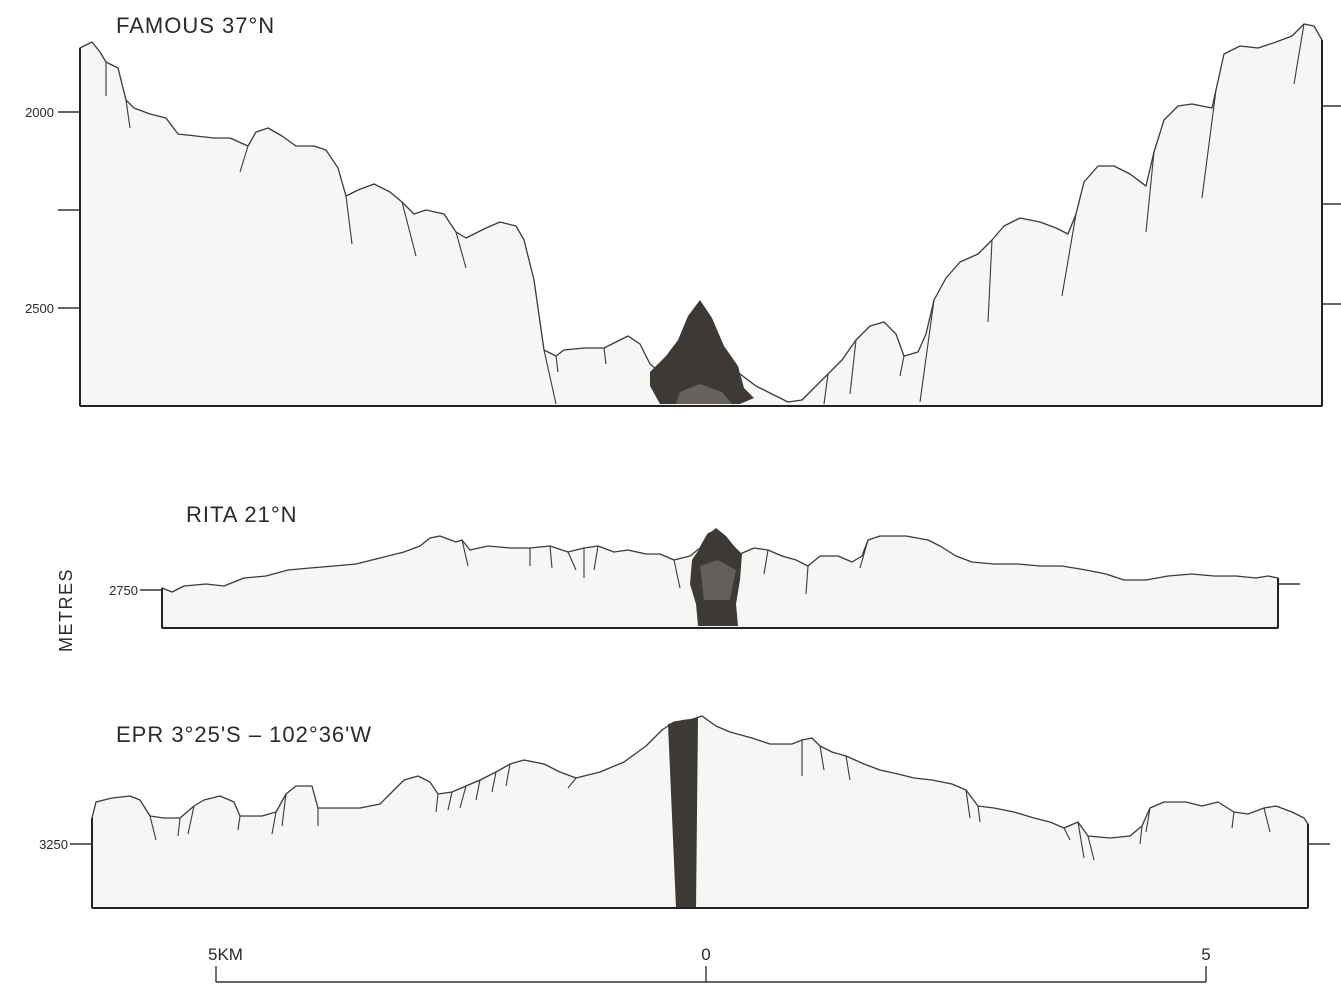  Describe the element at coordinates (123, 590) in the screenshot. I see `rita-depth-label-2750: 2750` at that location.